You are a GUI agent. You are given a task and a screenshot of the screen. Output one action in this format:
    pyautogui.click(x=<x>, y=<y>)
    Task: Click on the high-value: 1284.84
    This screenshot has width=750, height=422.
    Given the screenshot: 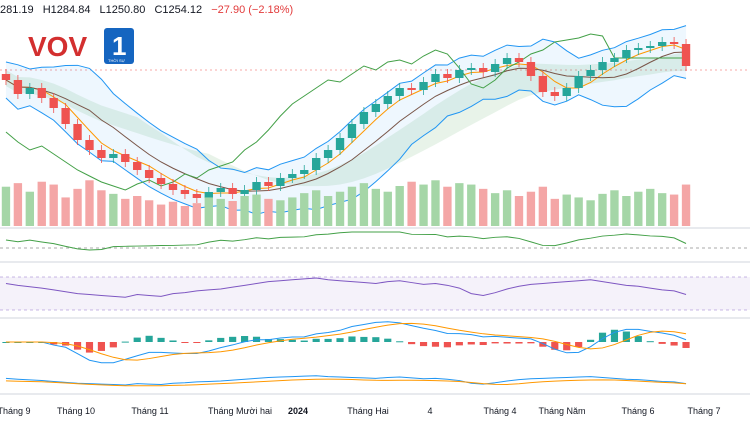 What is the action you would take?
    pyautogui.click(x=70, y=10)
    